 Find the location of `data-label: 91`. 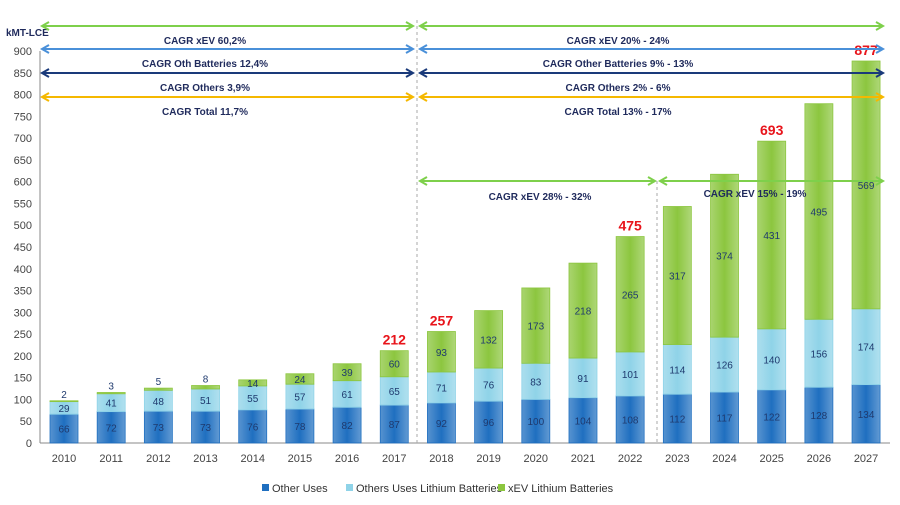

data-label: 91 is located at coordinates (583, 379).